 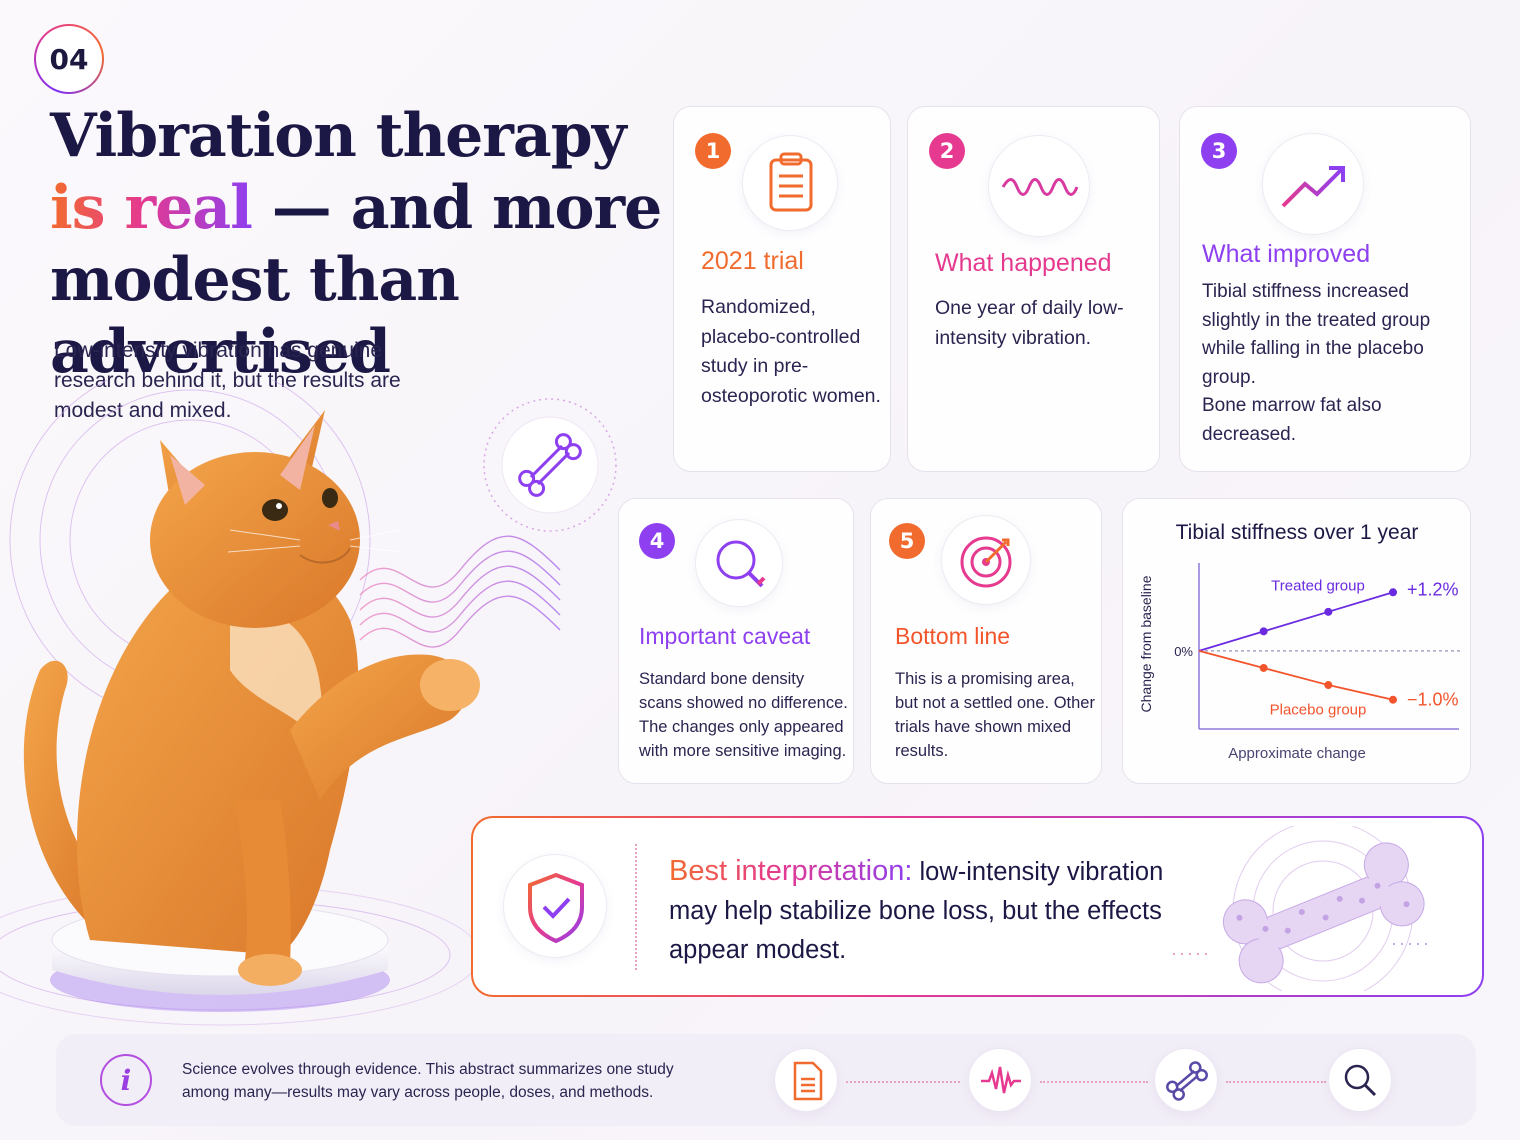 What do you see at coordinates (636, 907) in the screenshot?
I see `banner-divider` at bounding box center [636, 907].